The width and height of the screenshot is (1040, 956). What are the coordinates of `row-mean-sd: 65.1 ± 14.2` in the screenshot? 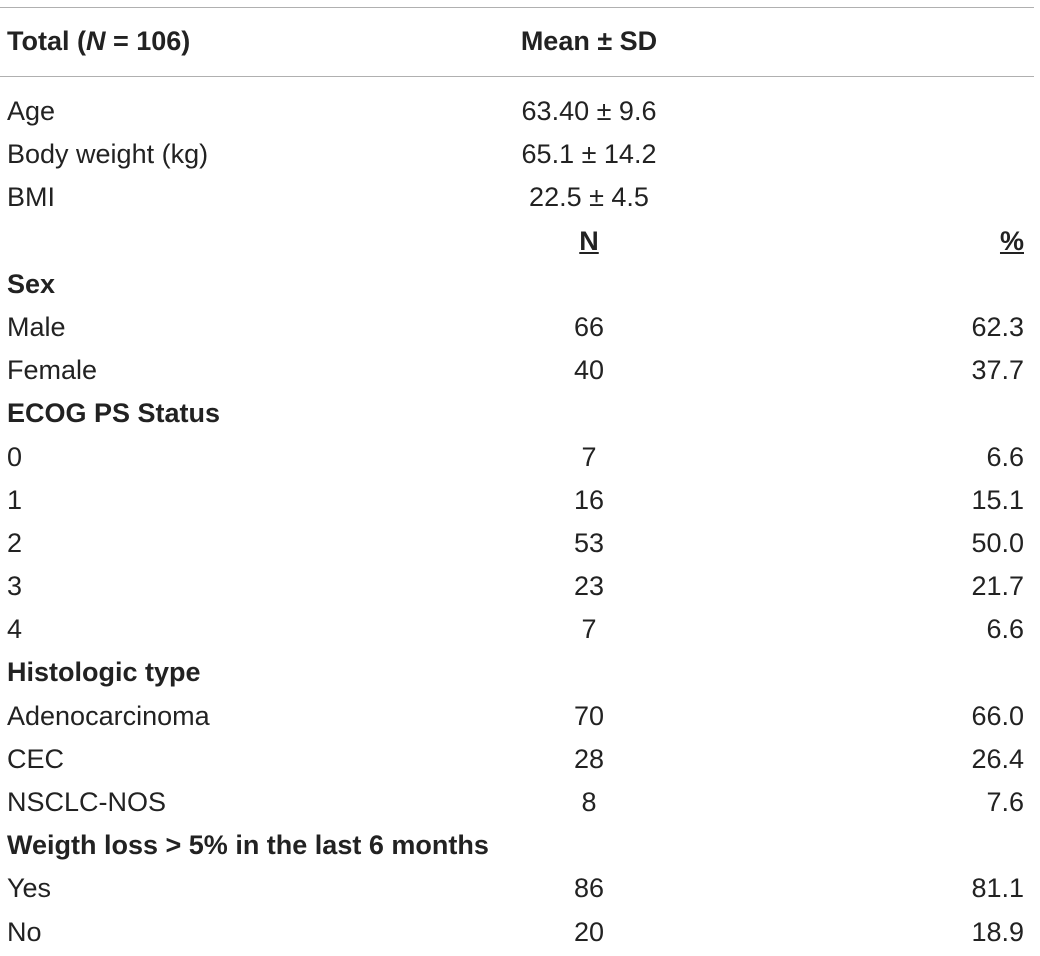 It's located at (589, 154).